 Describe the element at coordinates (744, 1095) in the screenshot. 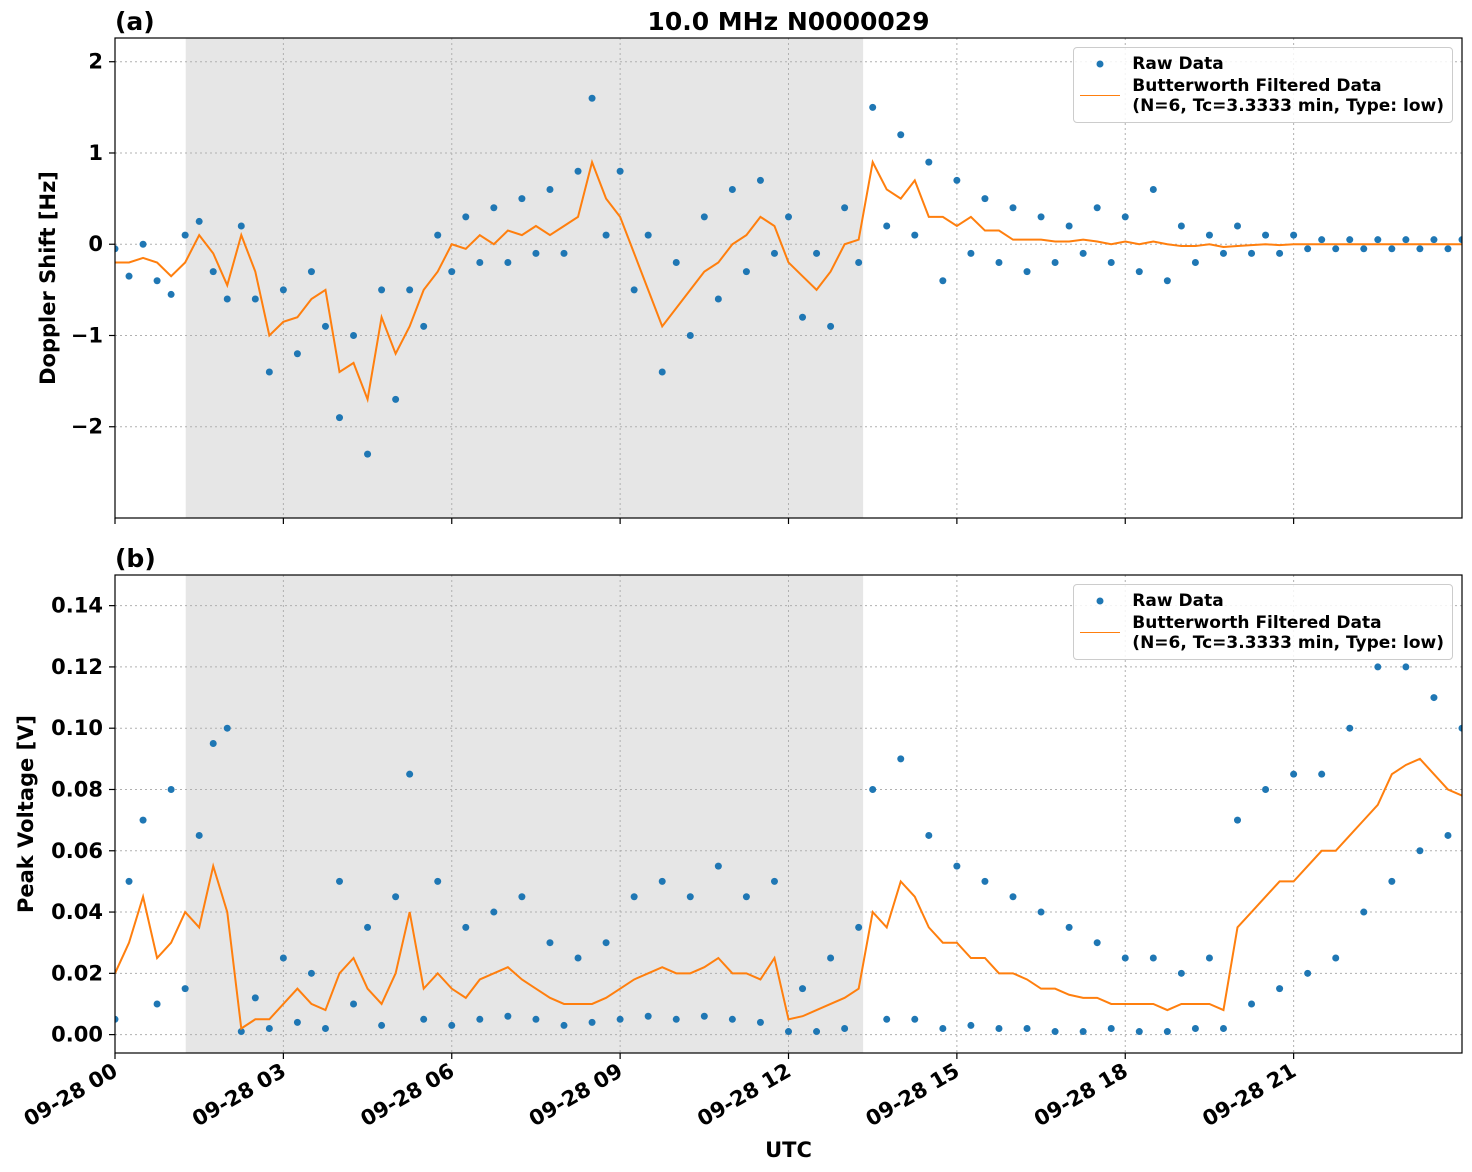

I see `x-tick-label: 09-28 12` at that location.